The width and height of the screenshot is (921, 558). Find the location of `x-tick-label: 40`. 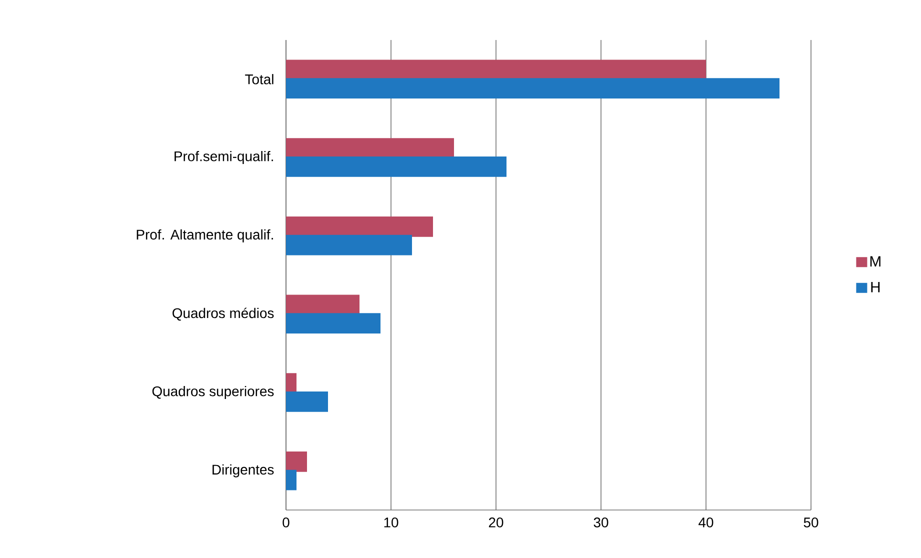

x-tick-label: 40 is located at coordinates (706, 523).